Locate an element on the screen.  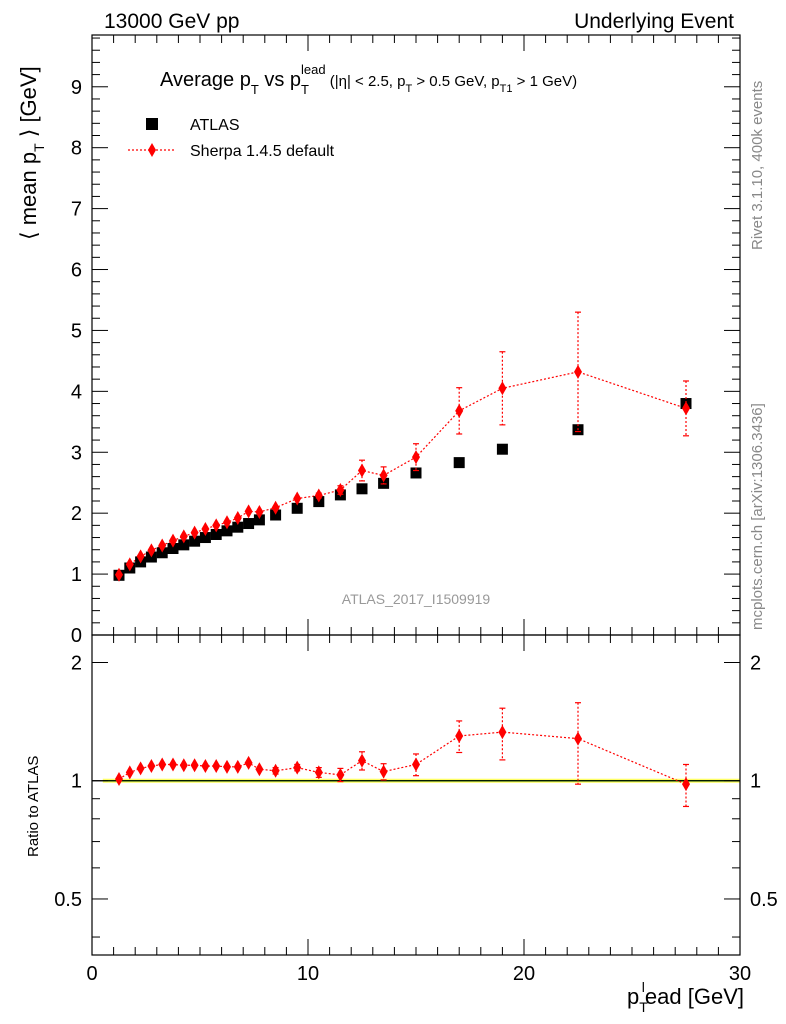
y-tick-label: 3 is located at coordinates (76, 453).